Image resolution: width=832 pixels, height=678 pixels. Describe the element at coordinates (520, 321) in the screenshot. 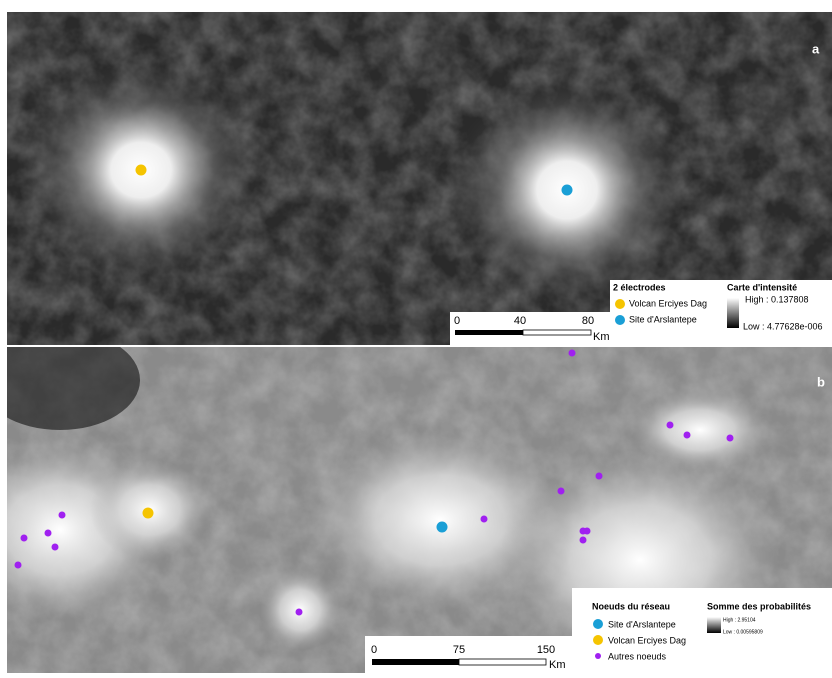

I see `scale-tick: 40` at that location.